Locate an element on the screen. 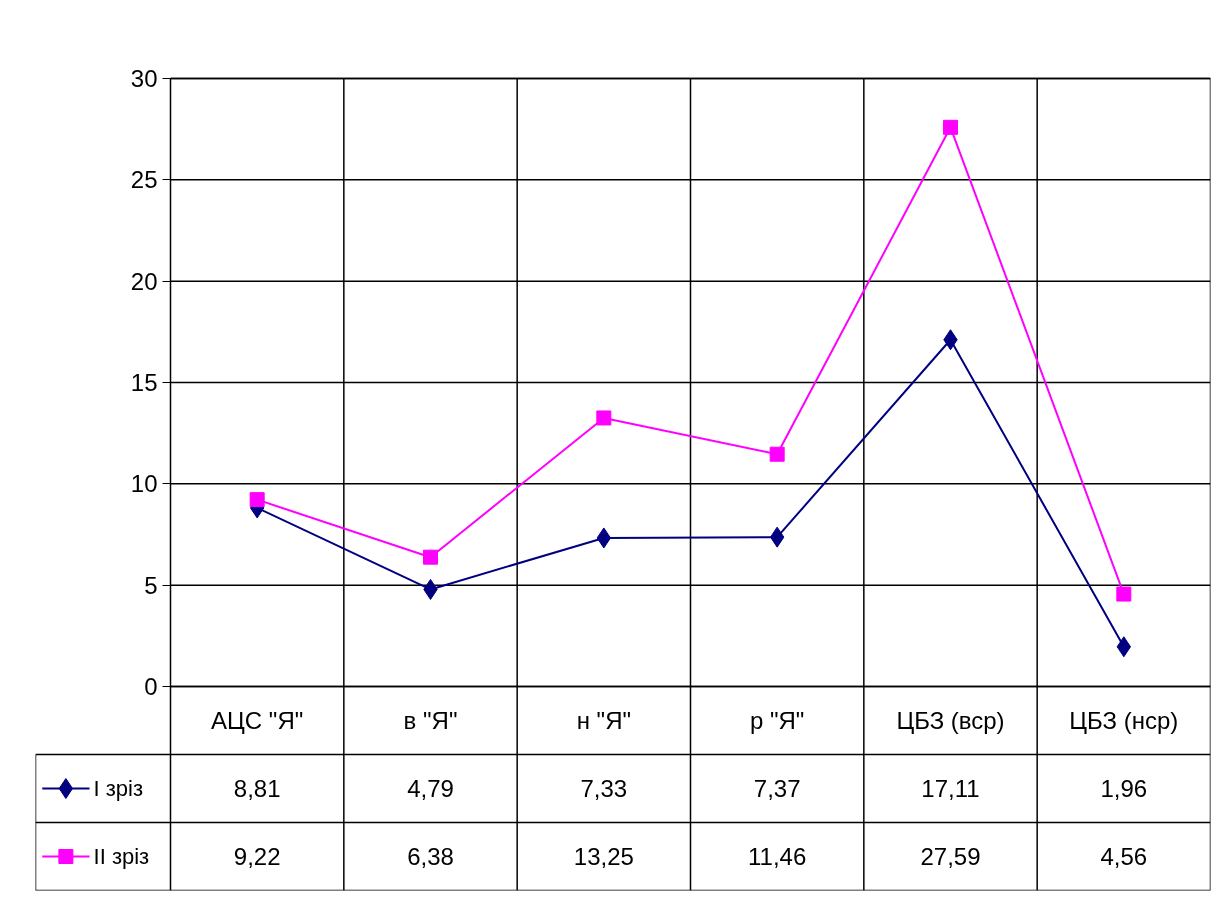 This screenshot has width=1227, height=924. data-label: 7,37 is located at coordinates (777, 788).